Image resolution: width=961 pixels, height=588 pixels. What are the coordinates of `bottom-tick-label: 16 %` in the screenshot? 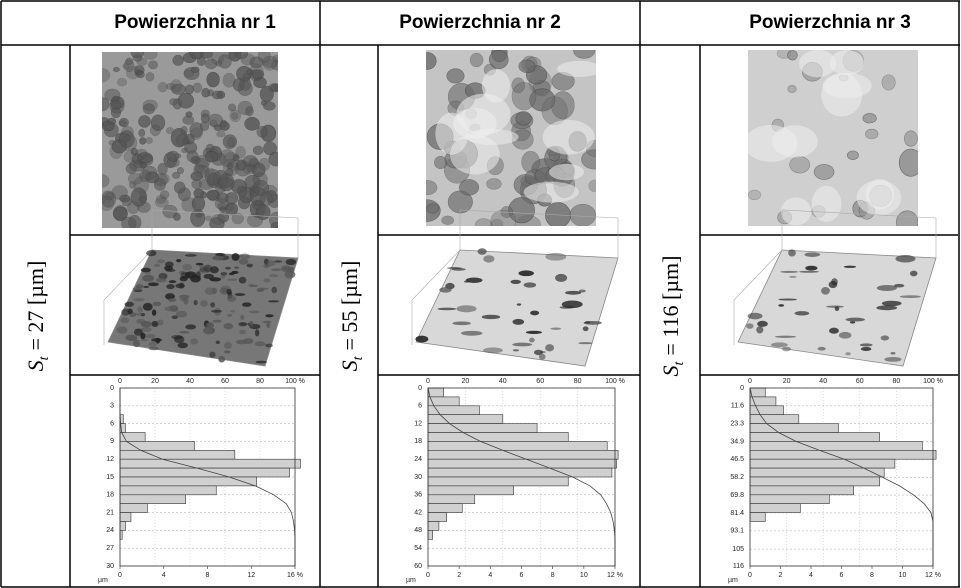 It's located at (295, 575).